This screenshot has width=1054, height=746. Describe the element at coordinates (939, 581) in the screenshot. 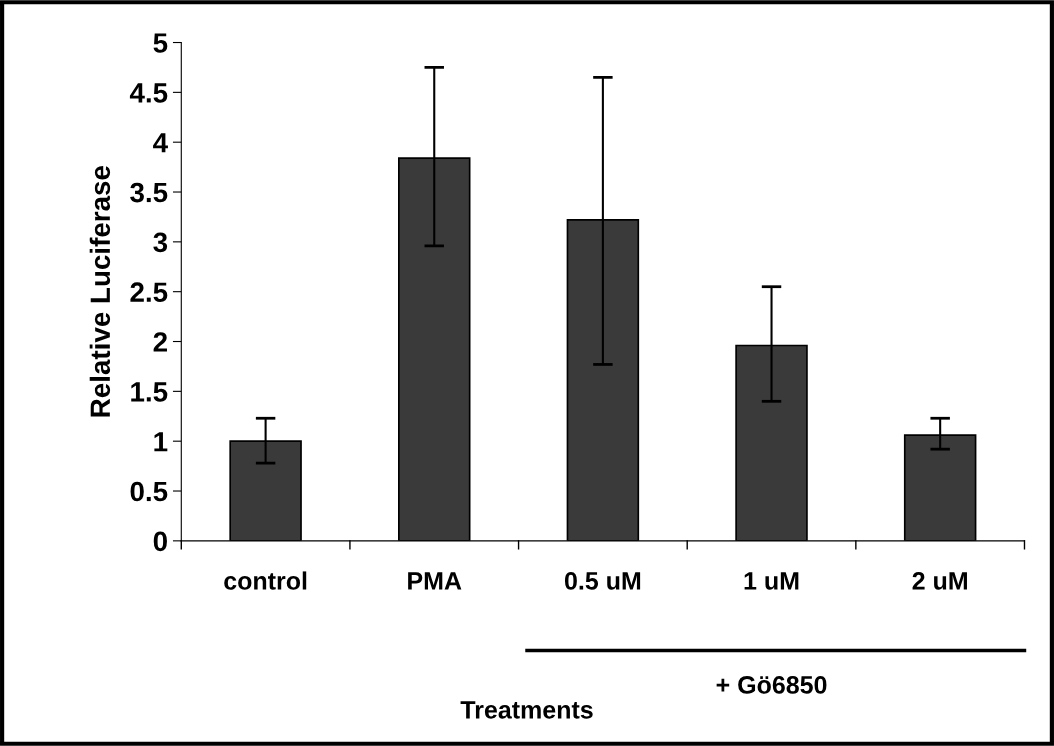

I see `x-tick-label: 2 uM` at that location.